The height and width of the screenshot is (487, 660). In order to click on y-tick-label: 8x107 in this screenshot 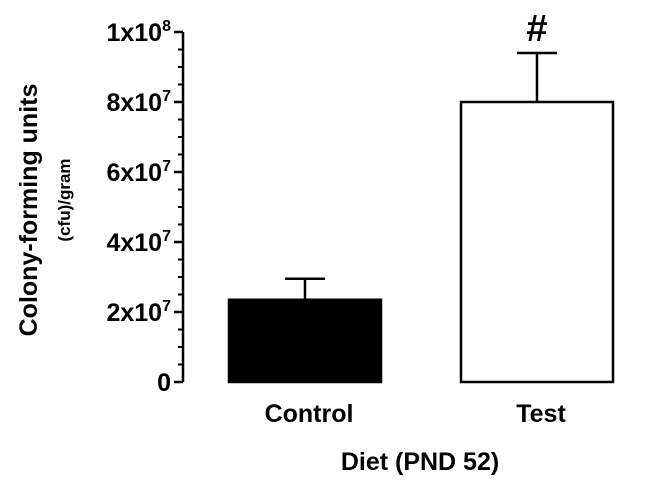, I will do `click(138, 102)`.